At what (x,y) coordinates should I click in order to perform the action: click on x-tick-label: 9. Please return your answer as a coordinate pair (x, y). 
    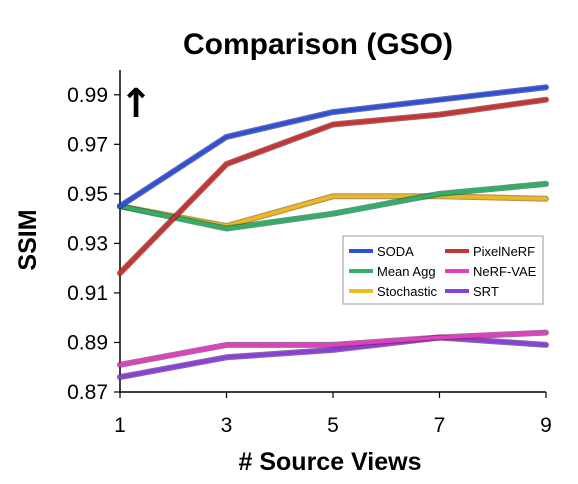
    Looking at the image, I should click on (546, 425).